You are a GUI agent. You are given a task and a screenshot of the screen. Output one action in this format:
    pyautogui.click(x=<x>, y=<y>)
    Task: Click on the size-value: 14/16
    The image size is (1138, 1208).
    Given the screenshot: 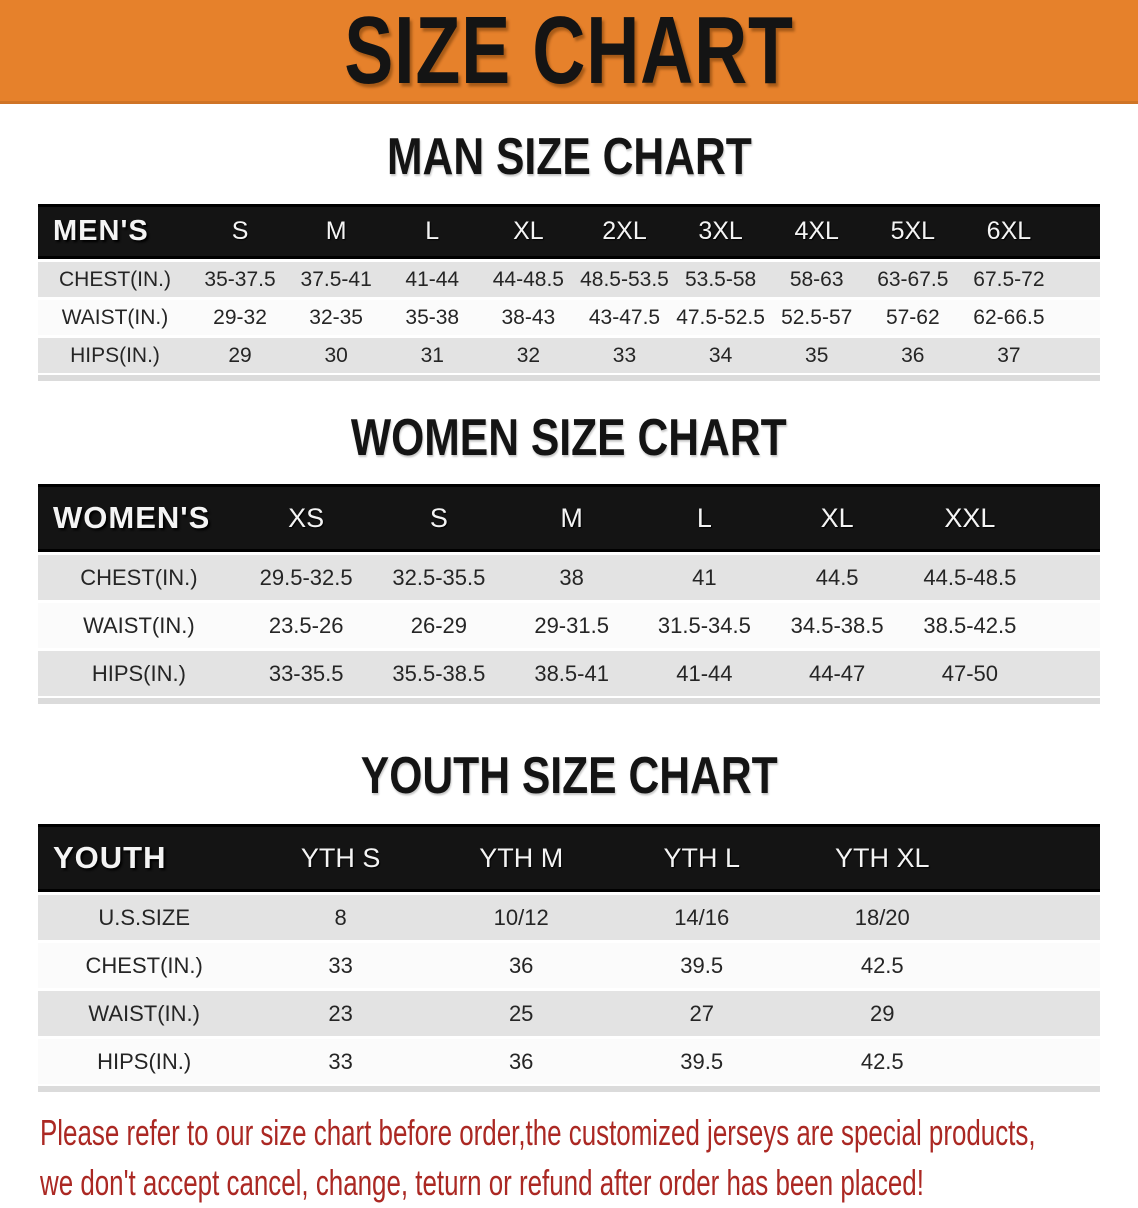 What is the action you would take?
    pyautogui.click(x=701, y=916)
    